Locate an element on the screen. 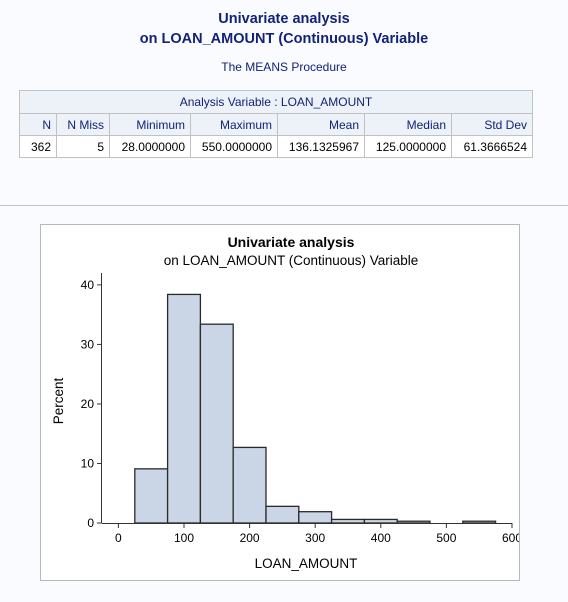 The width and height of the screenshot is (568, 602). x-axis-ticks: 0 100 200 300 400 500 600 is located at coordinates (317, 534).